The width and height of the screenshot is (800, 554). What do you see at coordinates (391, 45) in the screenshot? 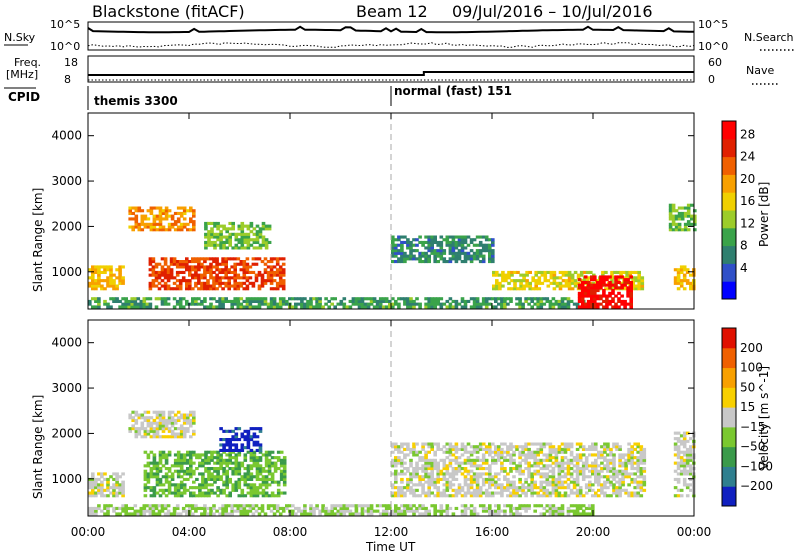
I see `nsearch-trace` at bounding box center [391, 45].